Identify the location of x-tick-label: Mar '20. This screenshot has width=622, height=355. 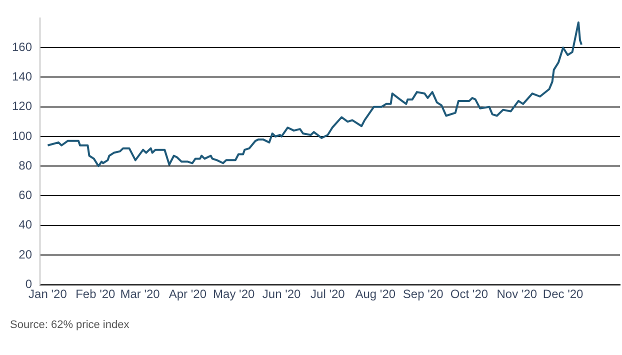
(140, 294).